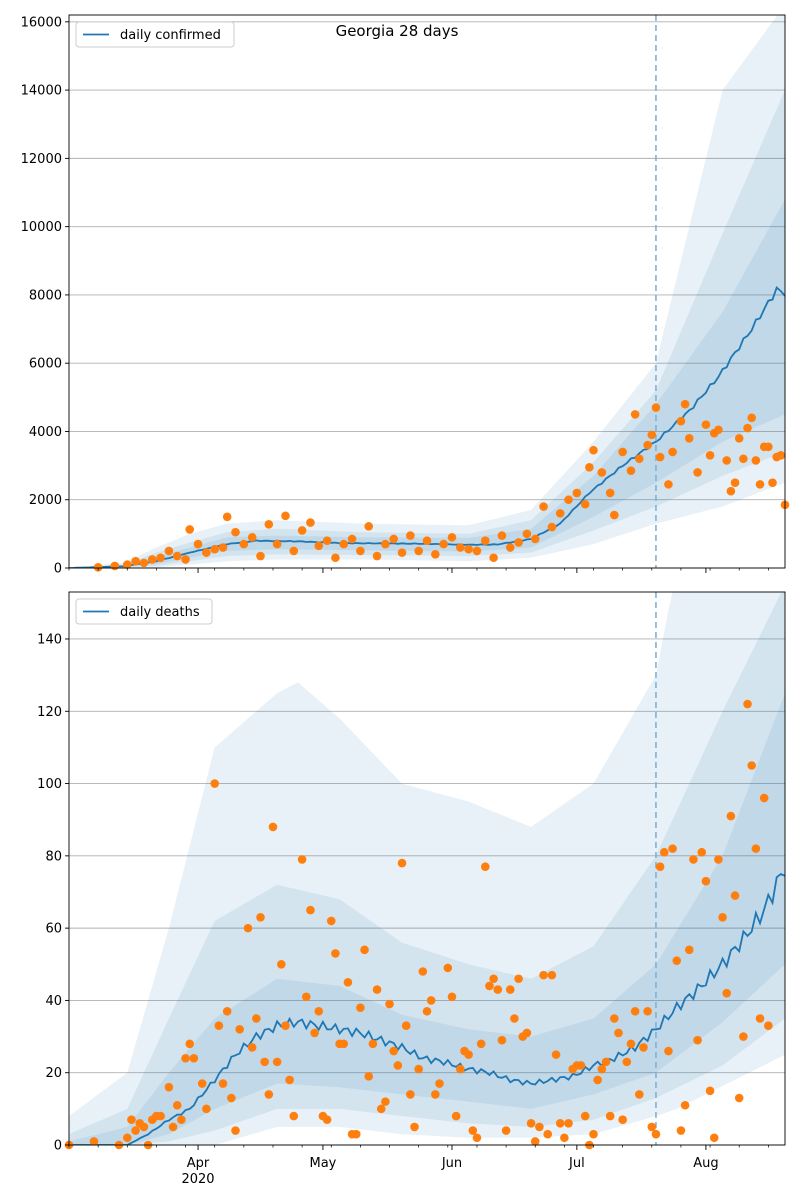 The image size is (800, 1200). I want to click on y-tick-label: 140, so click(49, 639).